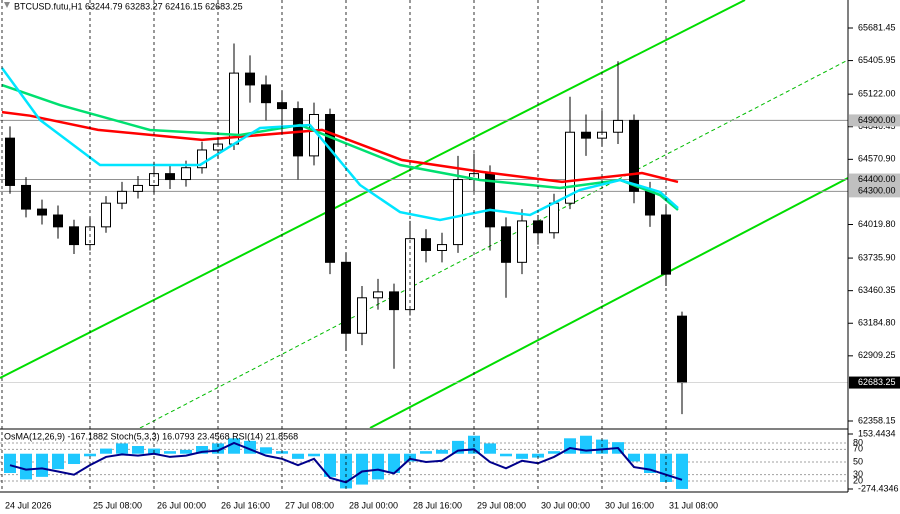  Describe the element at coordinates (117, 505) in the screenshot. I see `x-tick-label: 25 Jul 08:00` at that location.